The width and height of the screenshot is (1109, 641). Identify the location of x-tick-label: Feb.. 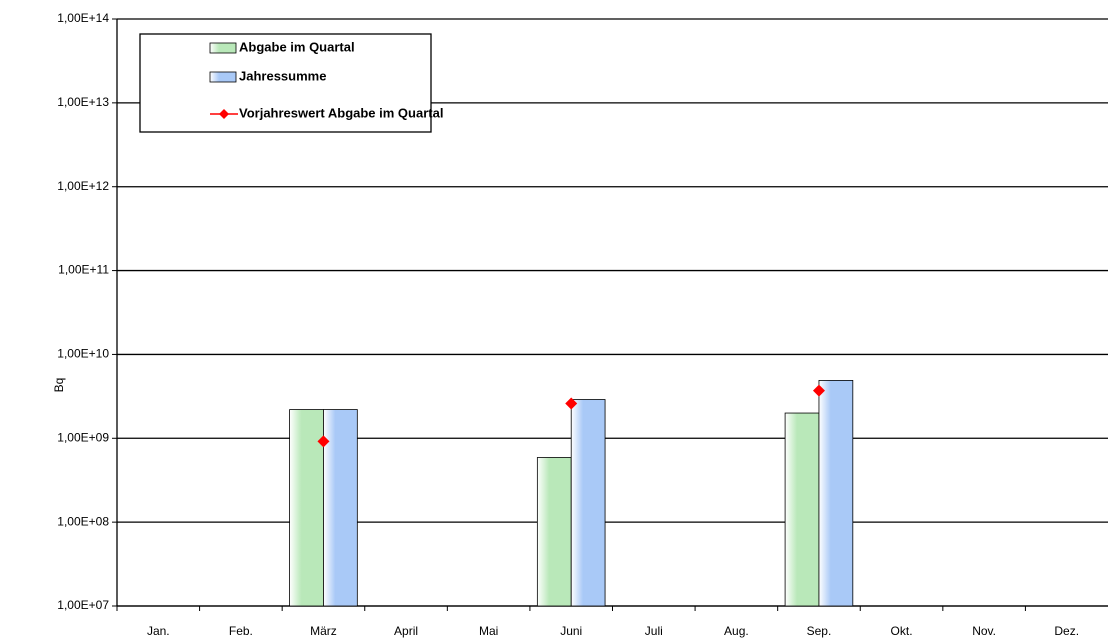
(241, 631).